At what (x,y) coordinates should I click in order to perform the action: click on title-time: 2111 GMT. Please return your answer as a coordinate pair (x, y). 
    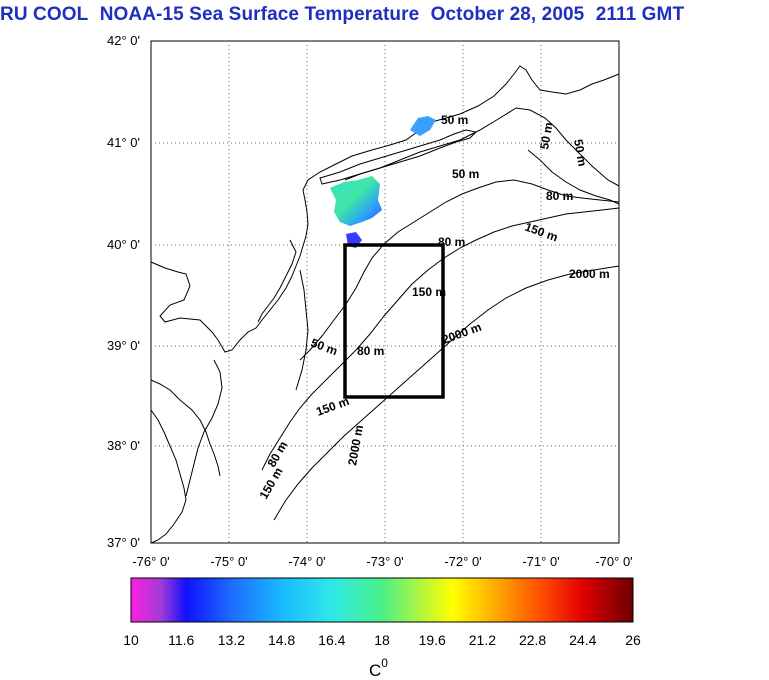
    Looking at the image, I should click on (640, 14).